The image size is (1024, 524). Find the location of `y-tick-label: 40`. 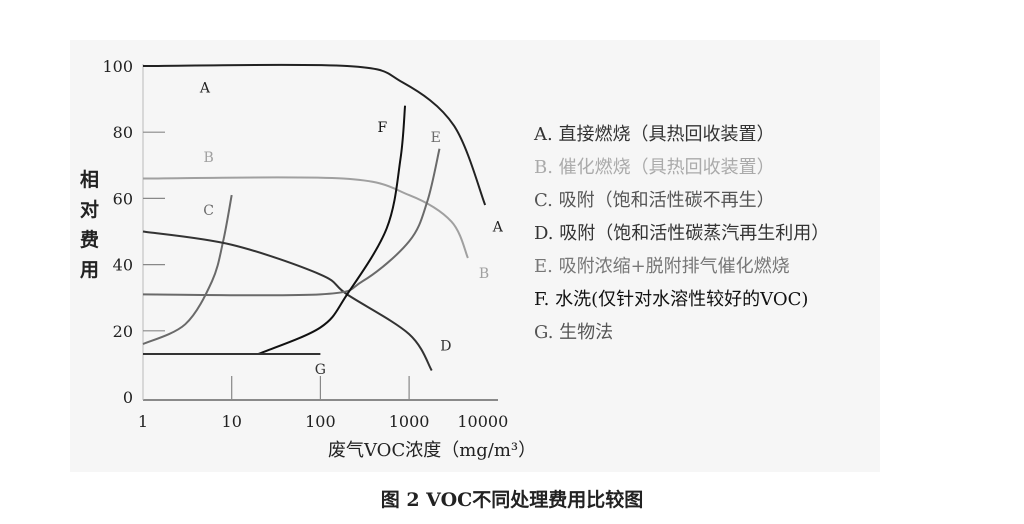

y-tick-label: 40 is located at coordinates (123, 265).